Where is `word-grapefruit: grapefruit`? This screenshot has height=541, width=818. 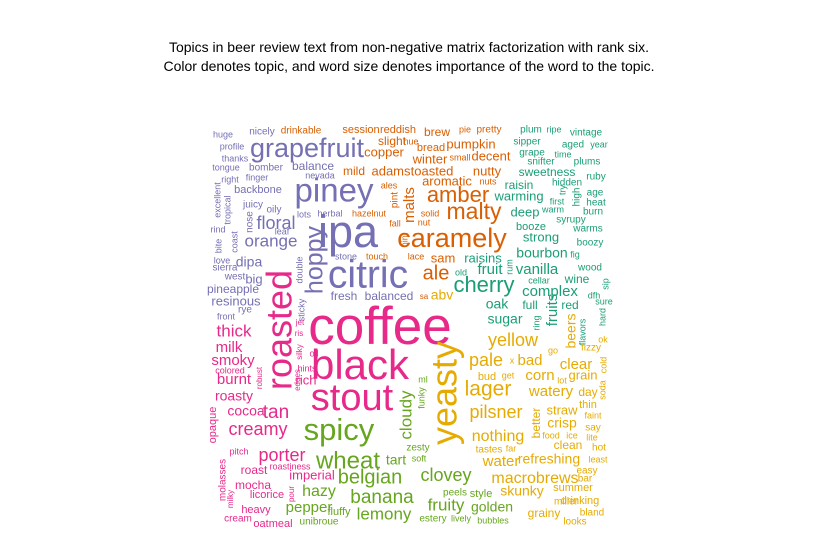 word-grapefruit: grapefruit is located at coordinates (307, 148).